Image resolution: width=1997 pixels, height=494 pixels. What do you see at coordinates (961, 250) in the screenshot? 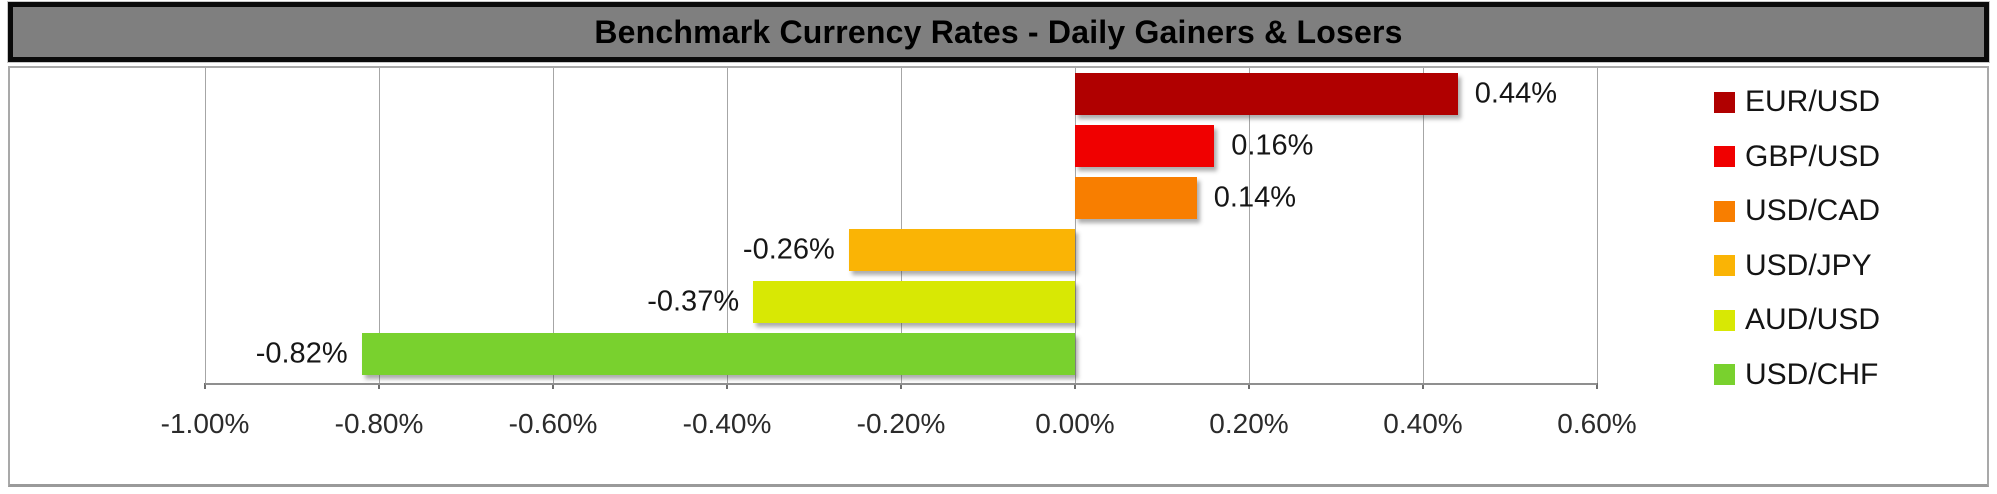
I see `bar-usd-jpy` at bounding box center [961, 250].